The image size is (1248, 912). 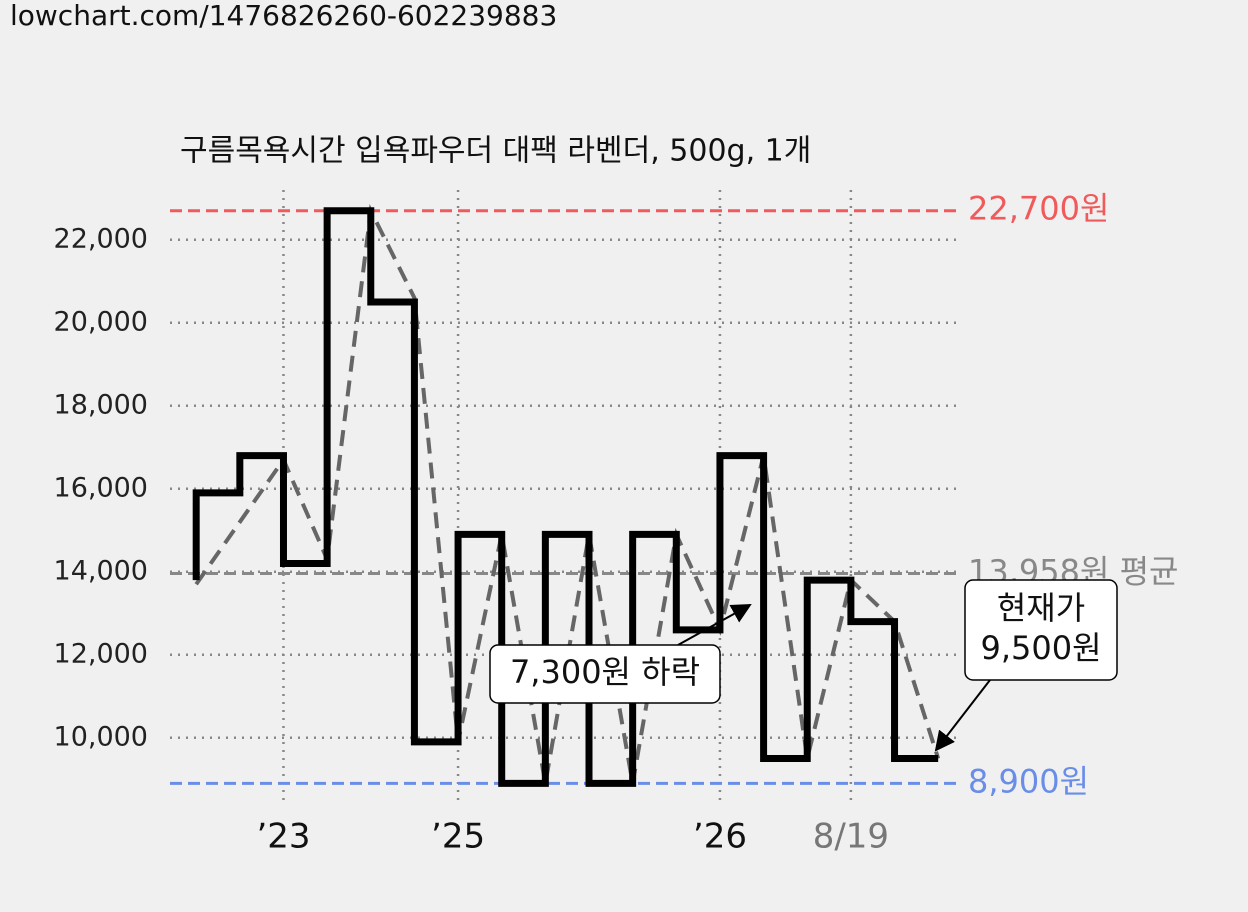 I want to click on x-tick-label: ’26, so click(x=720, y=837).